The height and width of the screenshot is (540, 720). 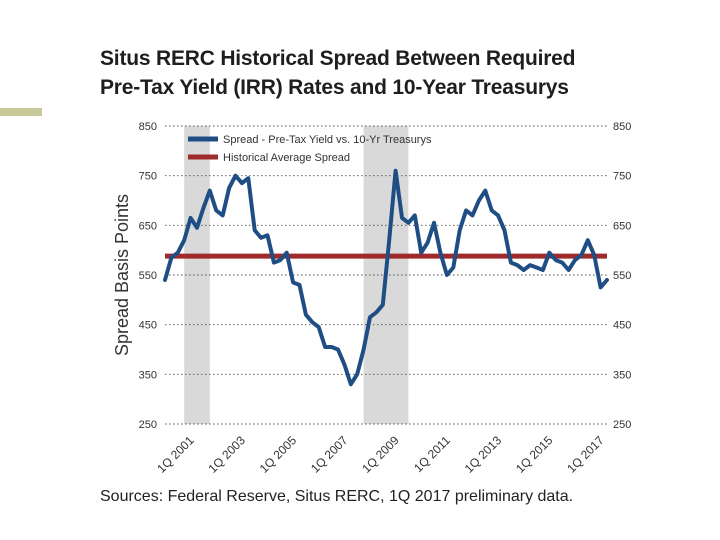 What do you see at coordinates (148, 375) in the screenshot?
I see `y-tick-label-left-350: 350` at bounding box center [148, 375].